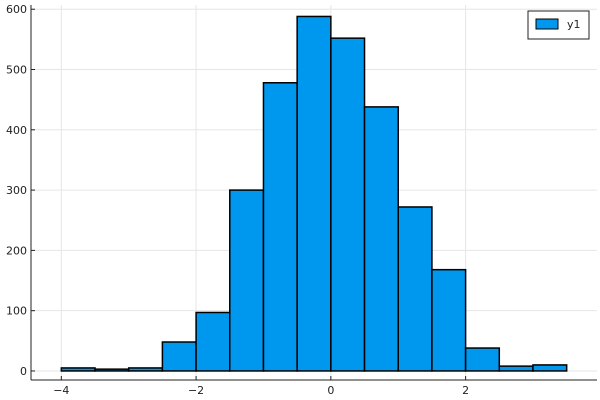  What do you see at coordinates (465, 390) in the screenshot?
I see `x-tick-label: 2` at bounding box center [465, 390].